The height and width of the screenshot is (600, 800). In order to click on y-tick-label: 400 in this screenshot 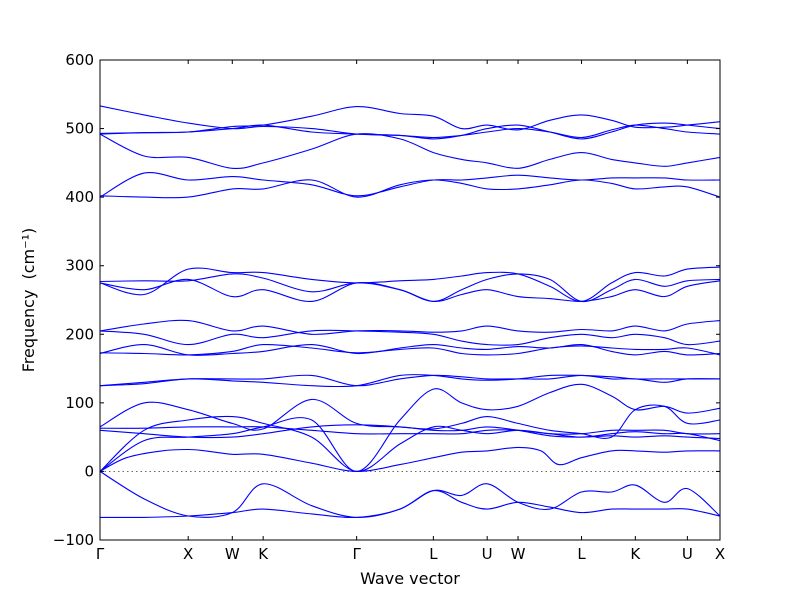, I will do `click(79, 197)`.